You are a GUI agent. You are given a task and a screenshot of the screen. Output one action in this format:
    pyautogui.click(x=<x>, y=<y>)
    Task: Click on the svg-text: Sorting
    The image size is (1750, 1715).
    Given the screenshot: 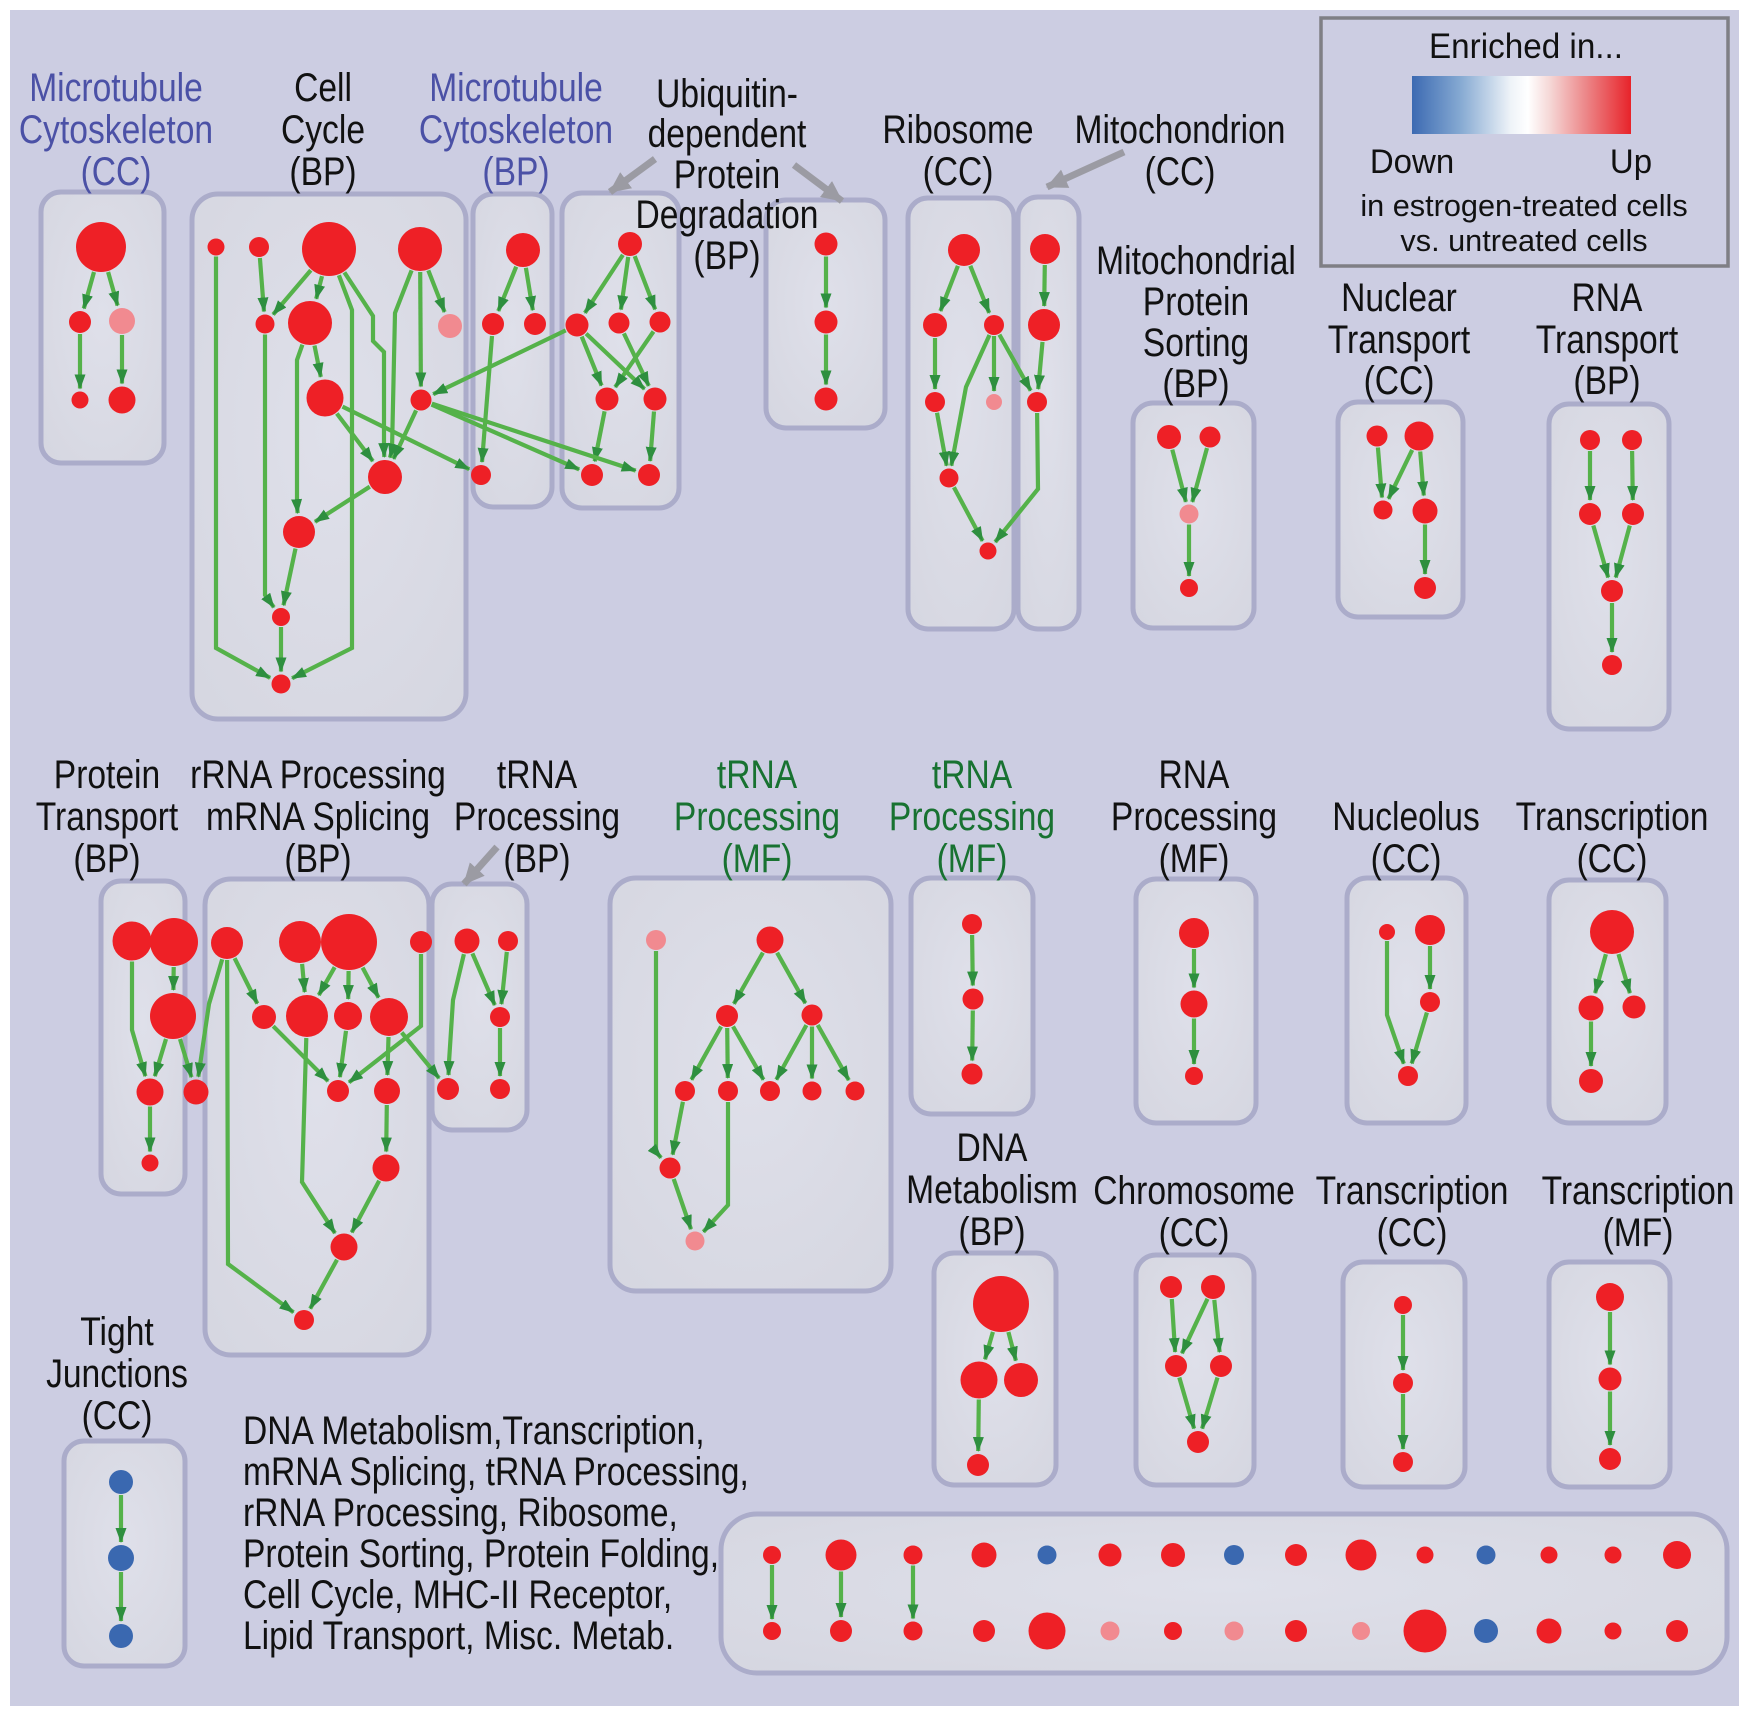 What is the action you would take?
    pyautogui.click(x=1196, y=342)
    